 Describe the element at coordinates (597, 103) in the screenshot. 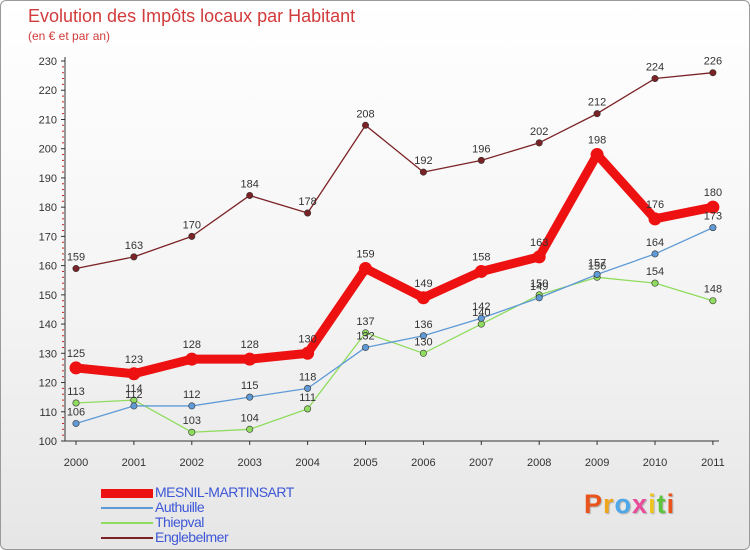

I see `data-label-englebelmer: 212` at that location.